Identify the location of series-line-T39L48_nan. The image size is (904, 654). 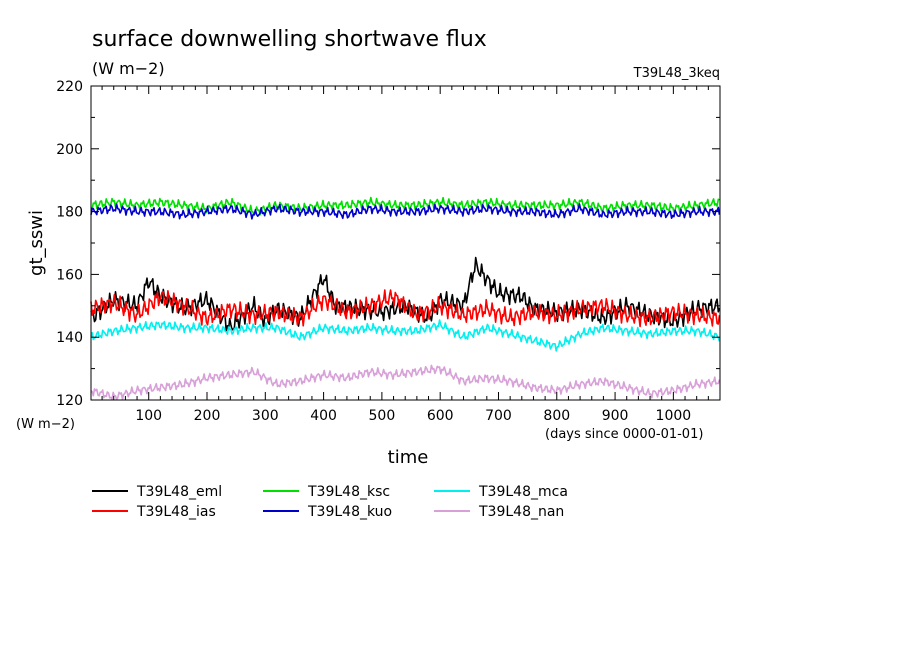
(405, 382).